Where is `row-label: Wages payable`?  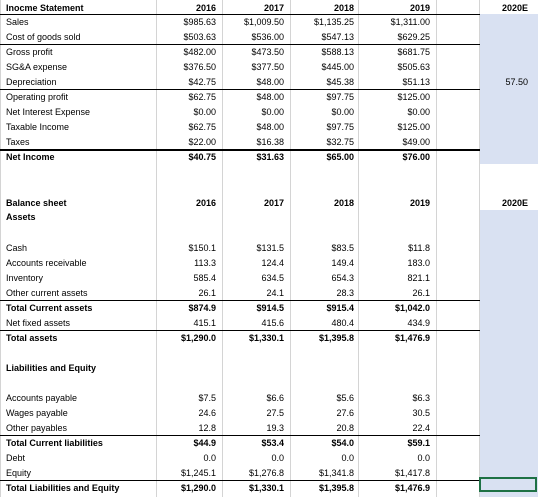
row-label: Wages payable is located at coordinates (37, 413).